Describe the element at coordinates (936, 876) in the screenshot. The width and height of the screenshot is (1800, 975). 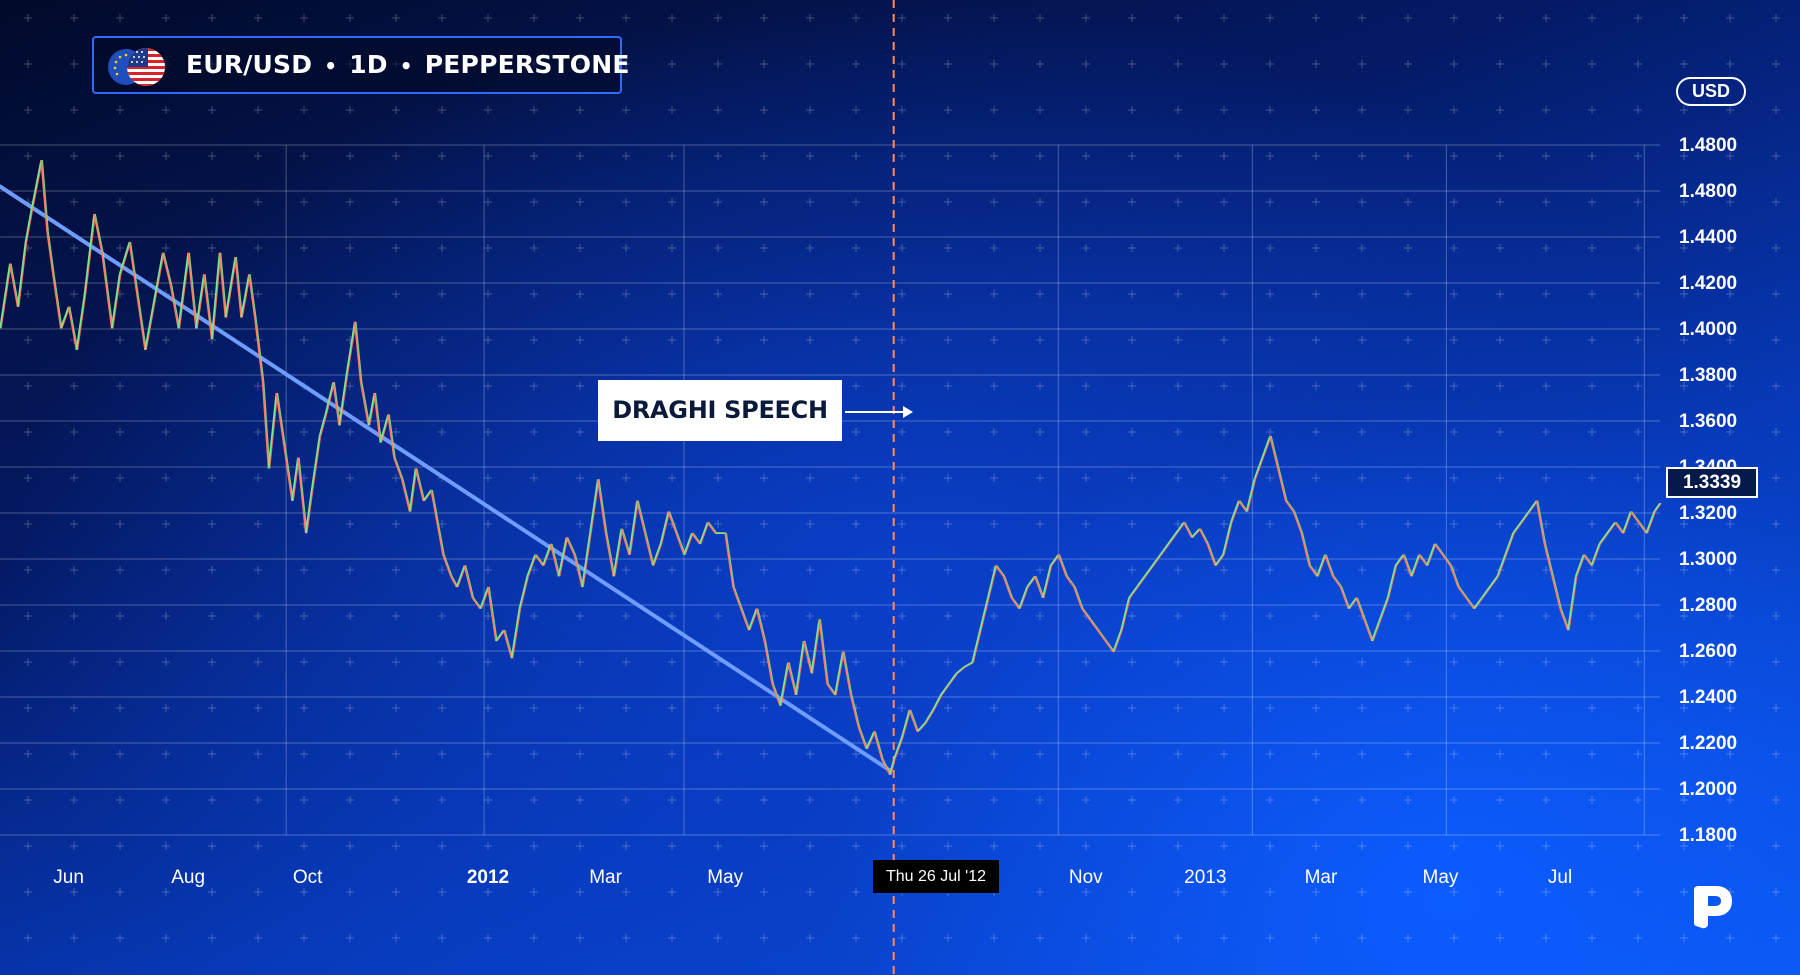
I see `crosshair-date-label: Thu 26 Jul '12` at that location.